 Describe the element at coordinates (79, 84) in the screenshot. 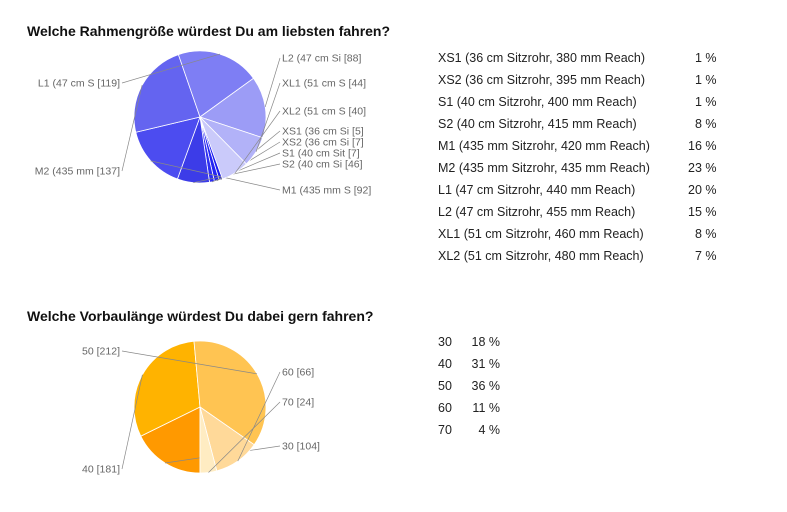

I see `frame-size-slice-label: L1 (47 cm S [119]` at that location.